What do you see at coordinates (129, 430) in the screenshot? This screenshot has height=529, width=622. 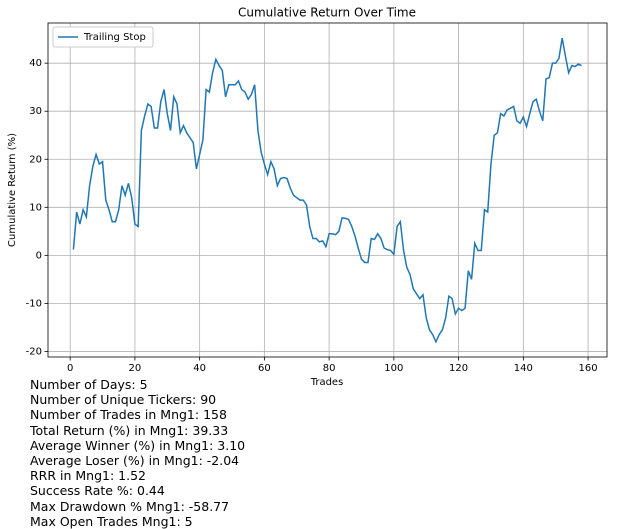 I see `summary-line: Total Return (%) in Mng1: 39.33` at bounding box center [129, 430].